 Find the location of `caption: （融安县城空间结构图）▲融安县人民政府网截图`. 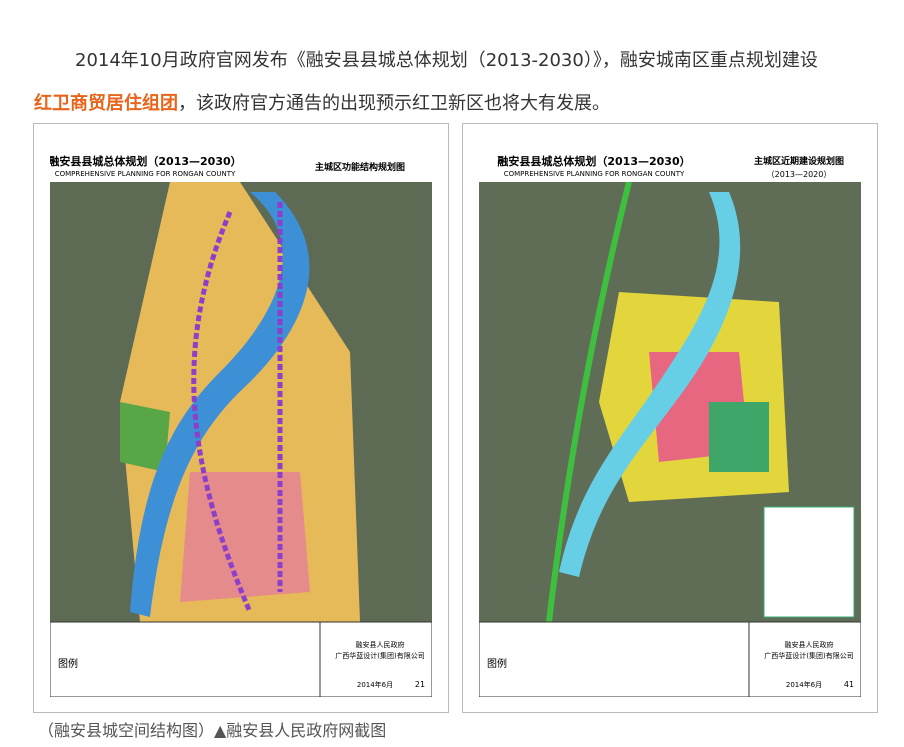

caption: （融安县城空间结构图）▲融安县人民政府网截图 is located at coordinates (212, 730).